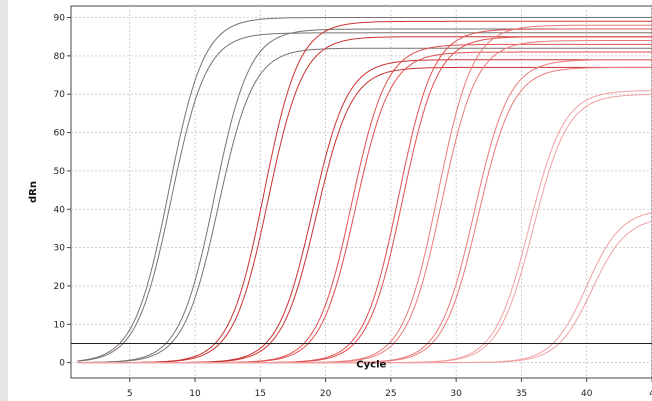 The image size is (652, 401). I want to click on x-tick-label: 4, so click(650, 394).